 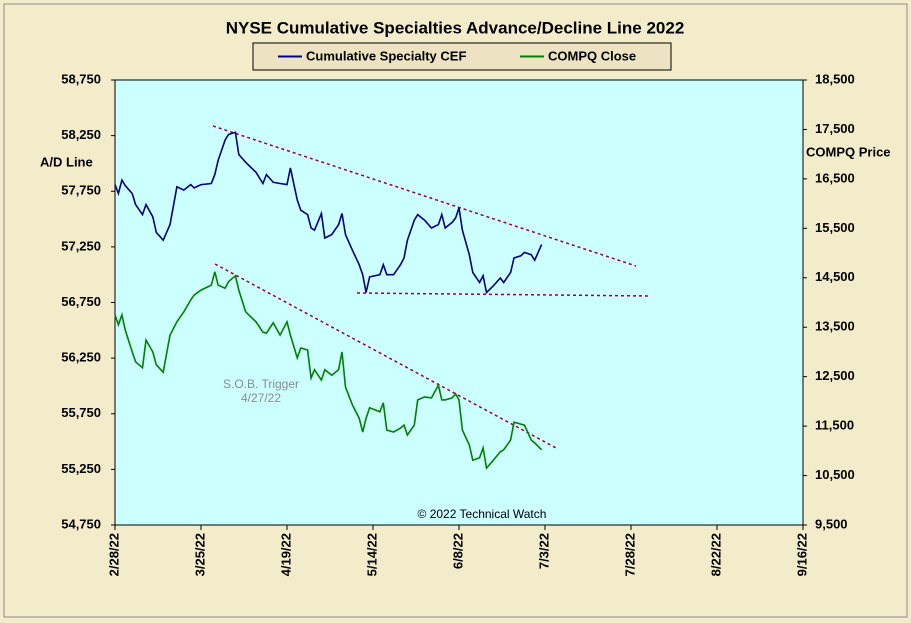 What do you see at coordinates (81, 78) in the screenshot?
I see `y-tick-label: 58,750` at bounding box center [81, 78].